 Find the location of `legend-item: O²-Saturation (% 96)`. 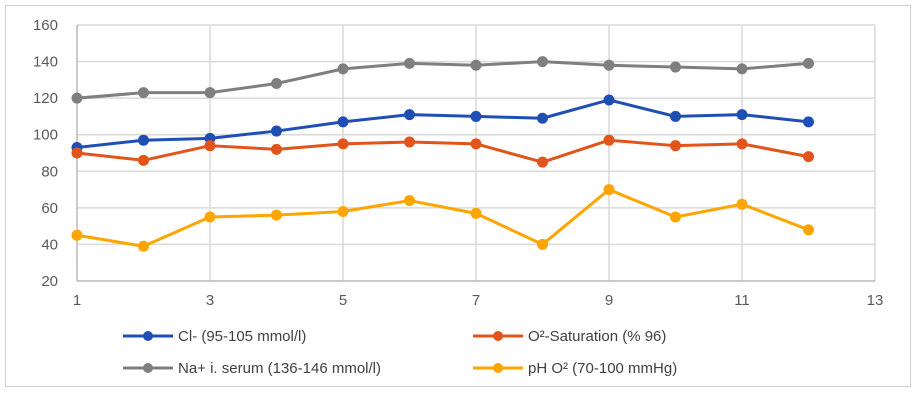

legend-item: O²-Saturation (% 96) is located at coordinates (569, 336).